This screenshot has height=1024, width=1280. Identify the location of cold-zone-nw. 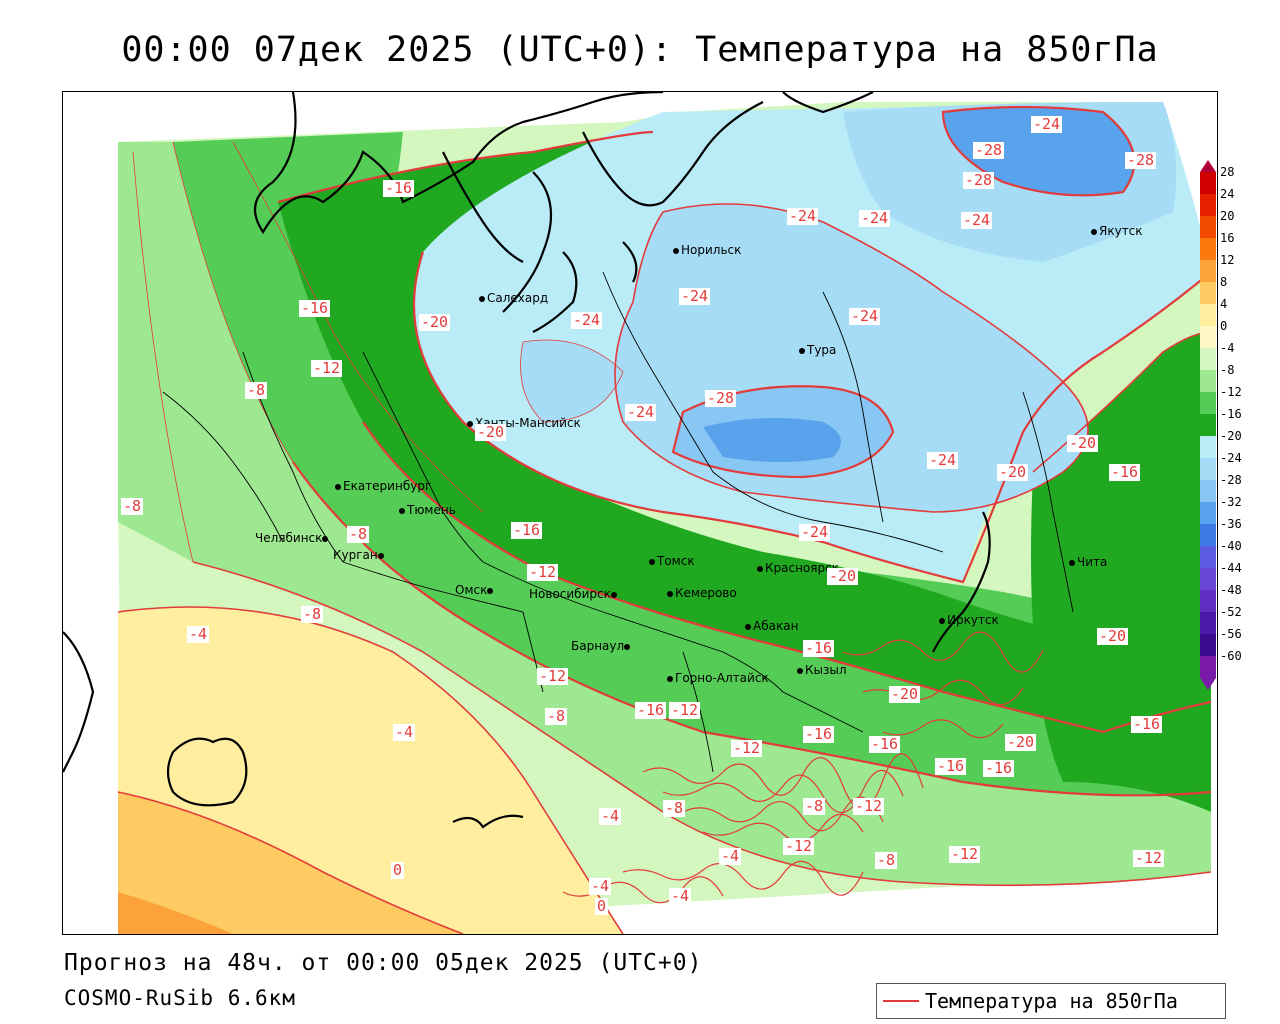
(571, 381).